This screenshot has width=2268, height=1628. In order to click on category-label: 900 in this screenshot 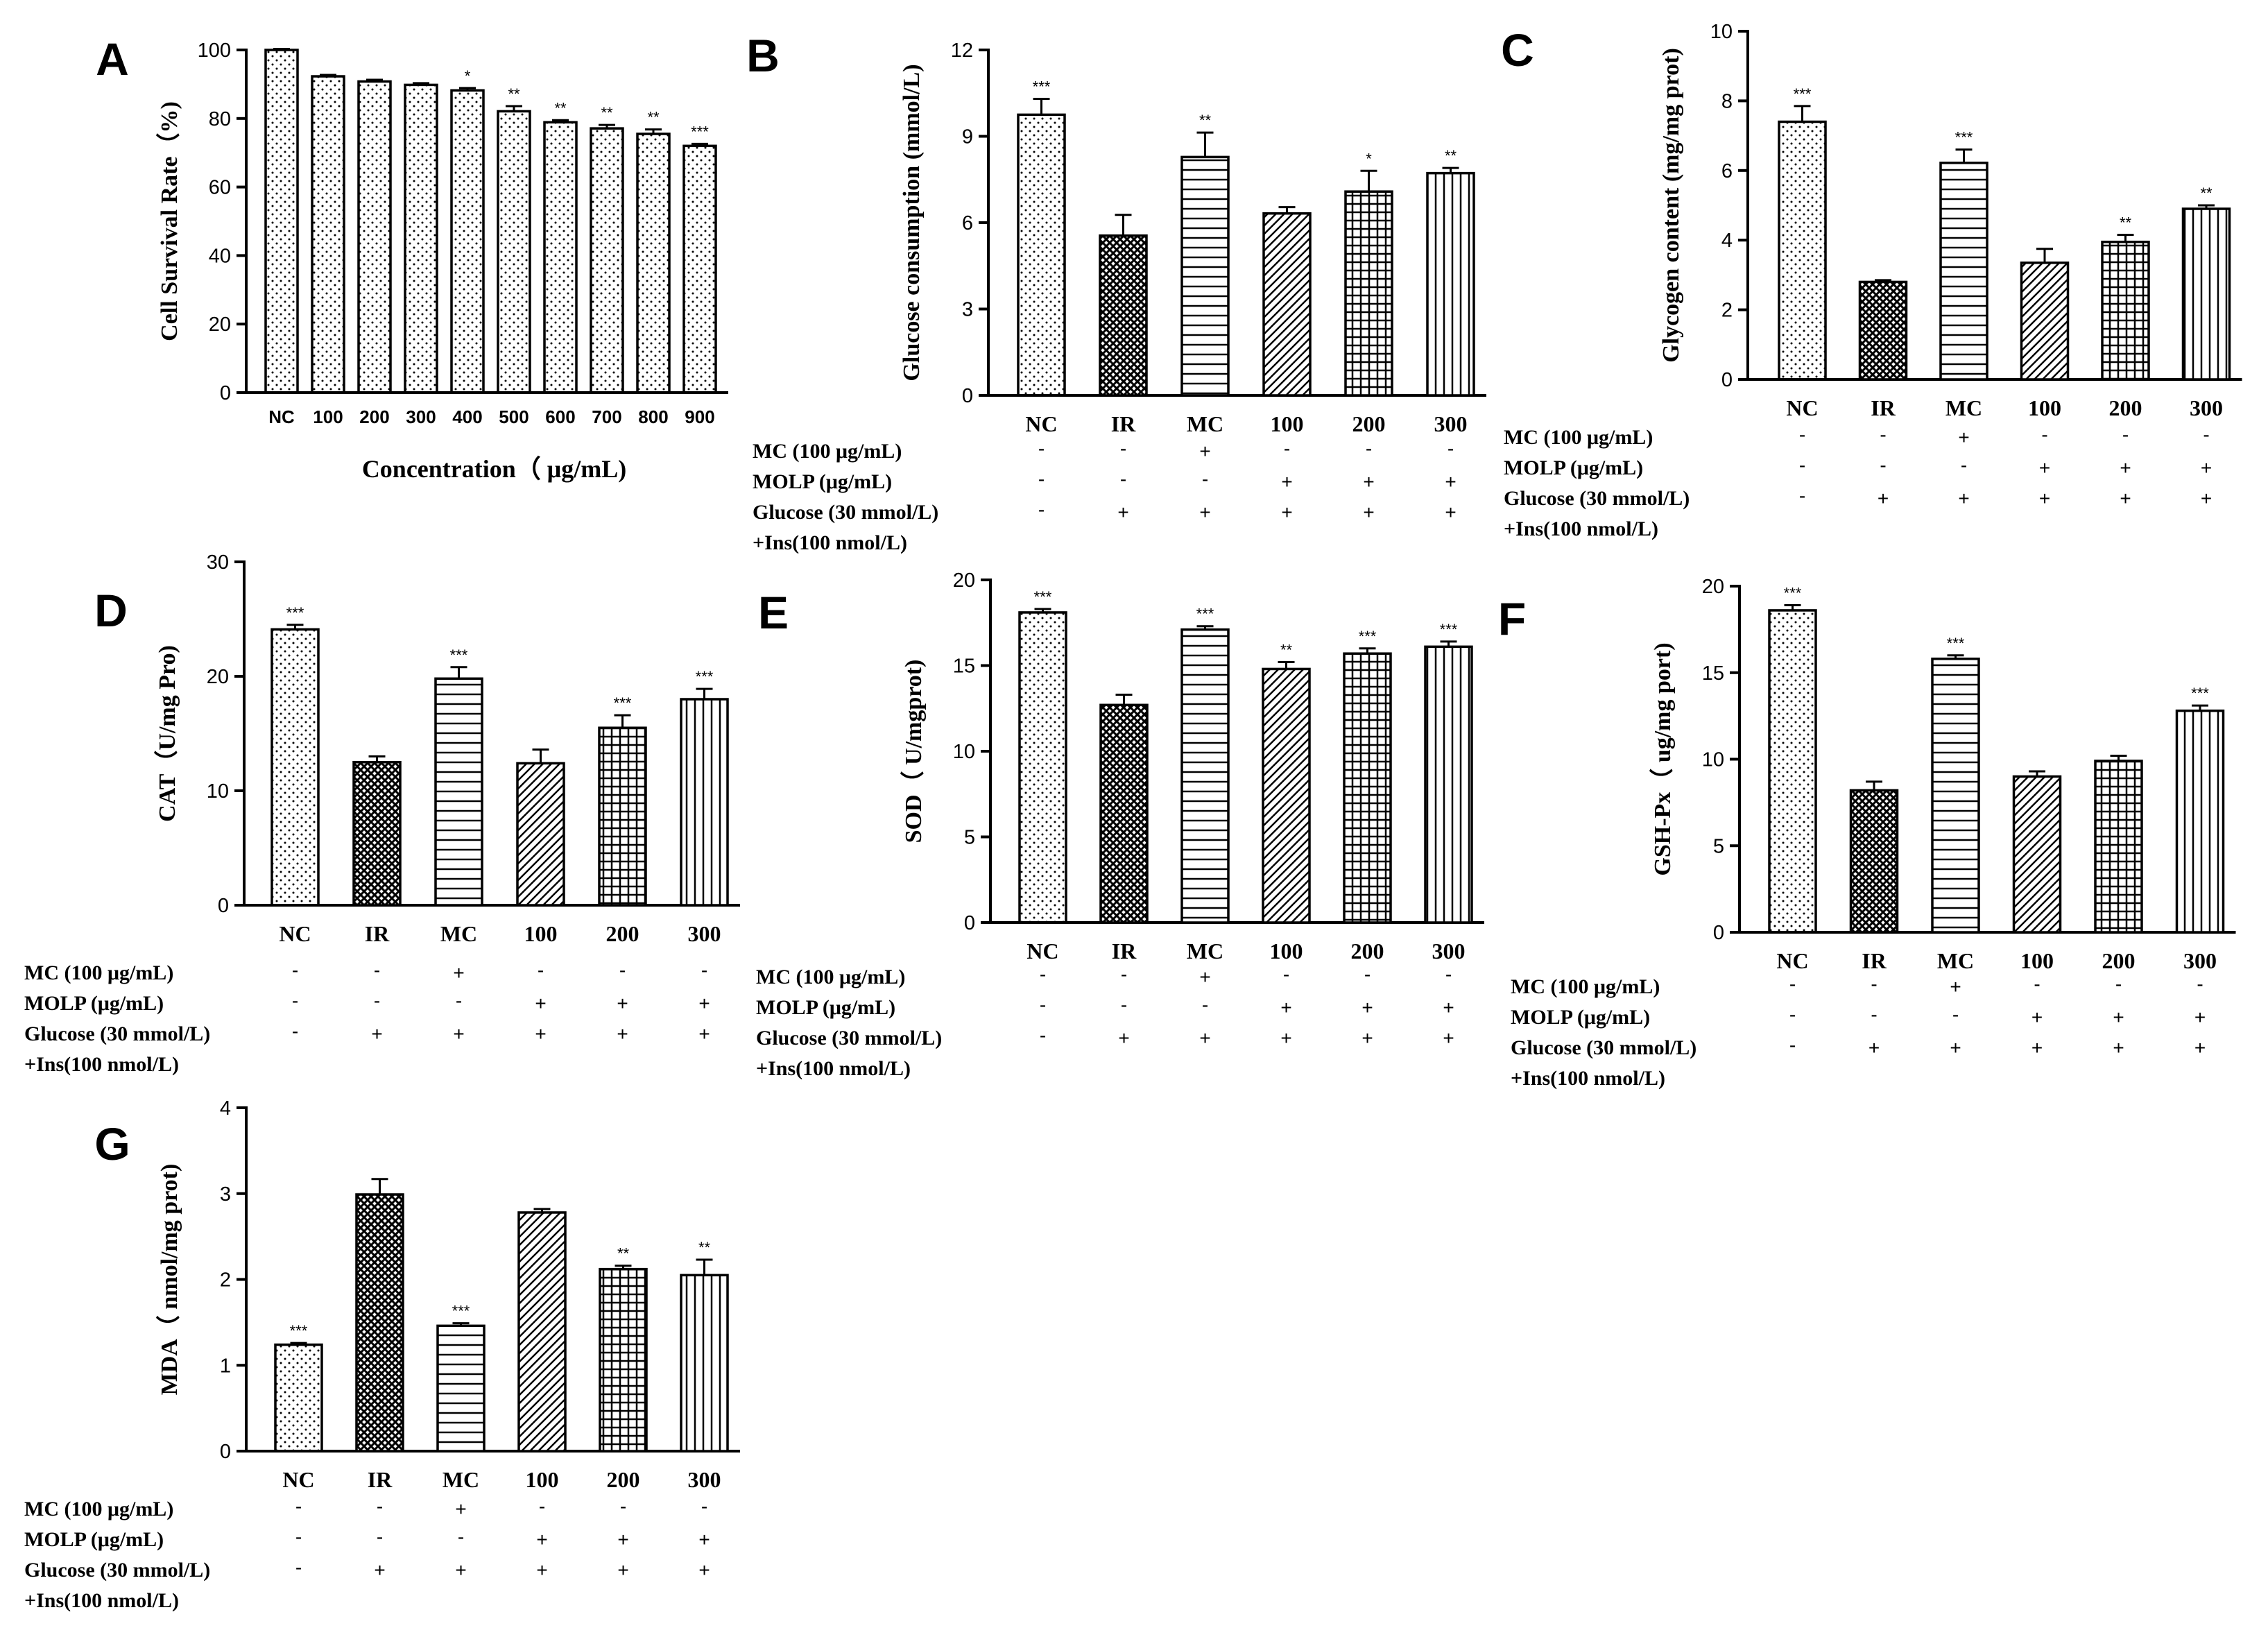, I will do `click(699, 416)`.